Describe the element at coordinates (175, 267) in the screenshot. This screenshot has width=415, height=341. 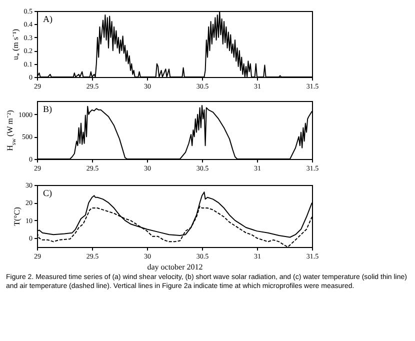
I see `x-axis-title: day october 2012` at that location.